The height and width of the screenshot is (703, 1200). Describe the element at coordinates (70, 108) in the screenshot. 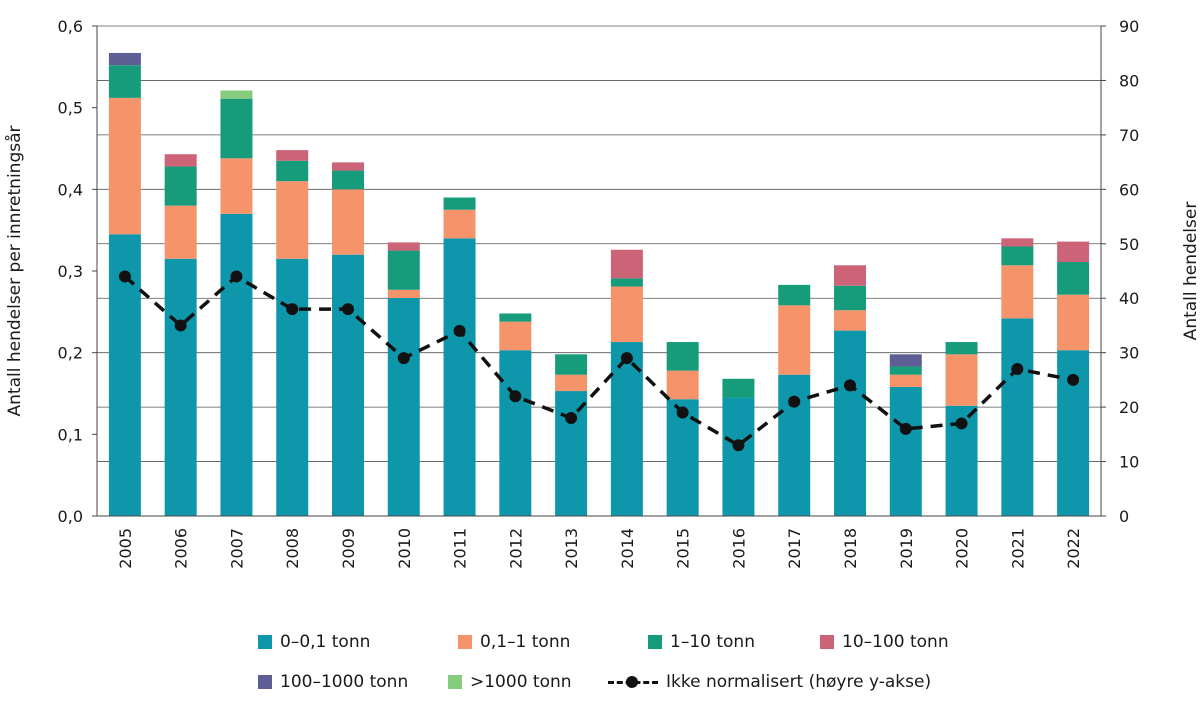

I see `y-tick-label: 0,5` at that location.